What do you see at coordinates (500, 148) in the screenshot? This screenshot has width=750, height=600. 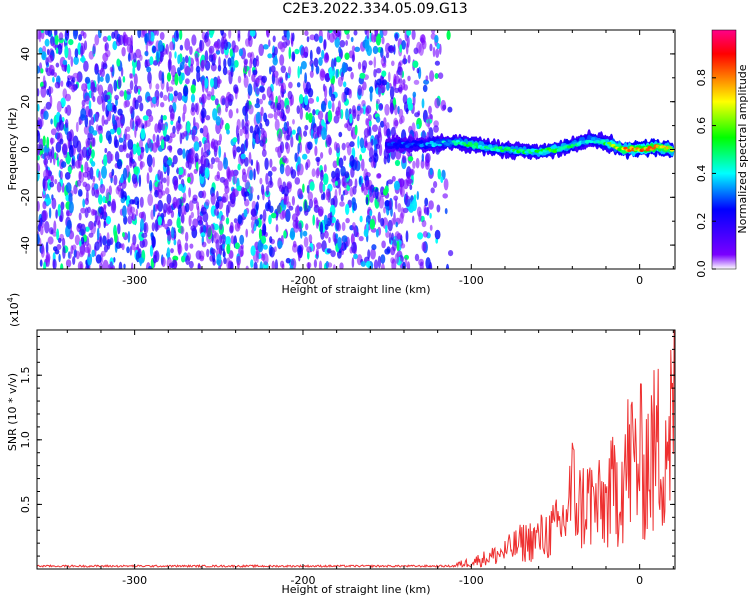 I see `ridge-mark` at bounding box center [500, 148].